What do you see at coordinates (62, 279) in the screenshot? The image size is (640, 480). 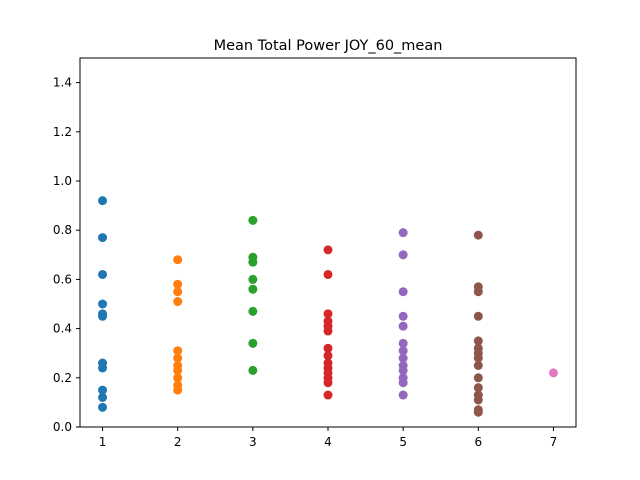 I see `y-tick-label: 0.6` at bounding box center [62, 279].